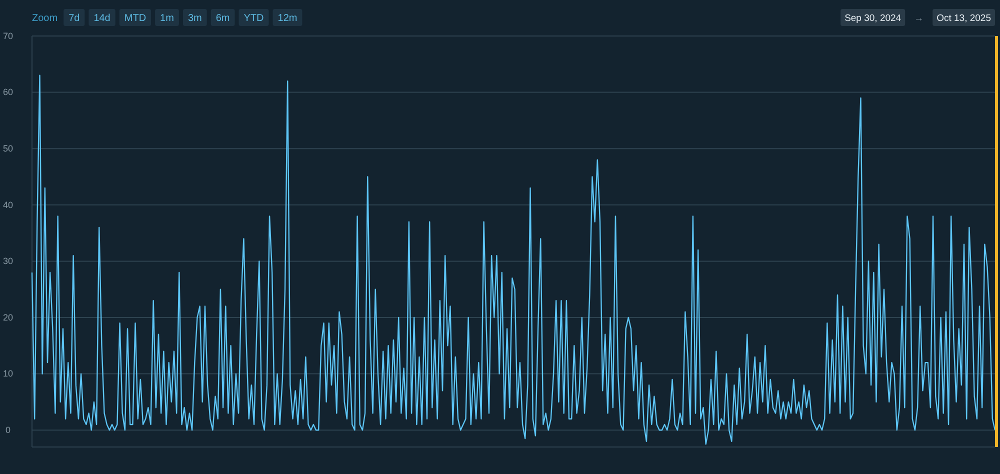 This screenshot has height=474, width=1000. Describe the element at coordinates (135, 18) in the screenshot. I see `text: MTD` at that location.